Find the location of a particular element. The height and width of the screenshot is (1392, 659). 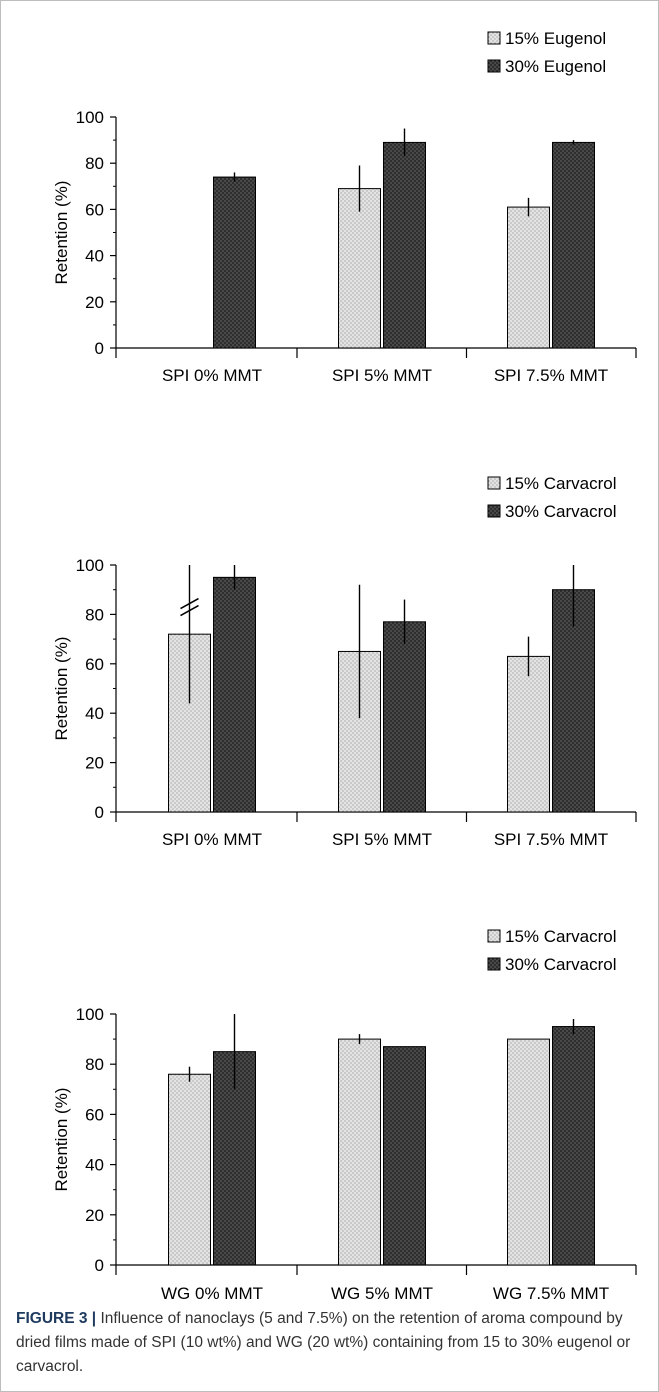

x-category-label: WG 7.5% MMT is located at coordinates (551, 1293).